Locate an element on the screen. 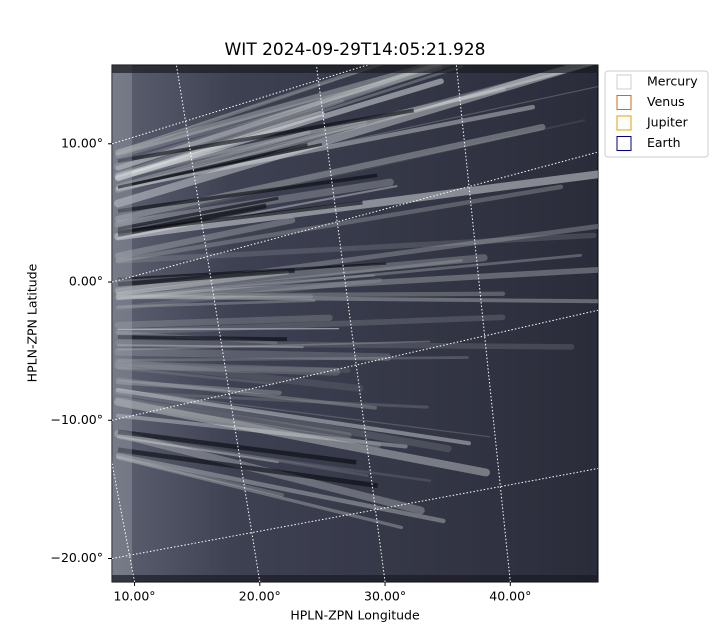 Image resolution: width=720 pixels, height=644 pixels. legend: Mercury Venus Jupiter Earth is located at coordinates (656, 114).